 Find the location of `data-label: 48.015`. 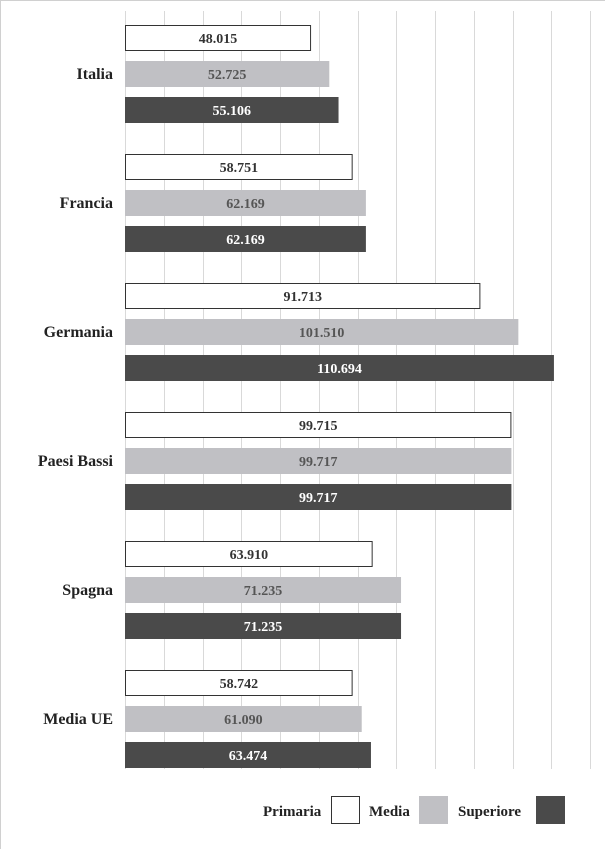

data-label: 48.015 is located at coordinates (218, 39).